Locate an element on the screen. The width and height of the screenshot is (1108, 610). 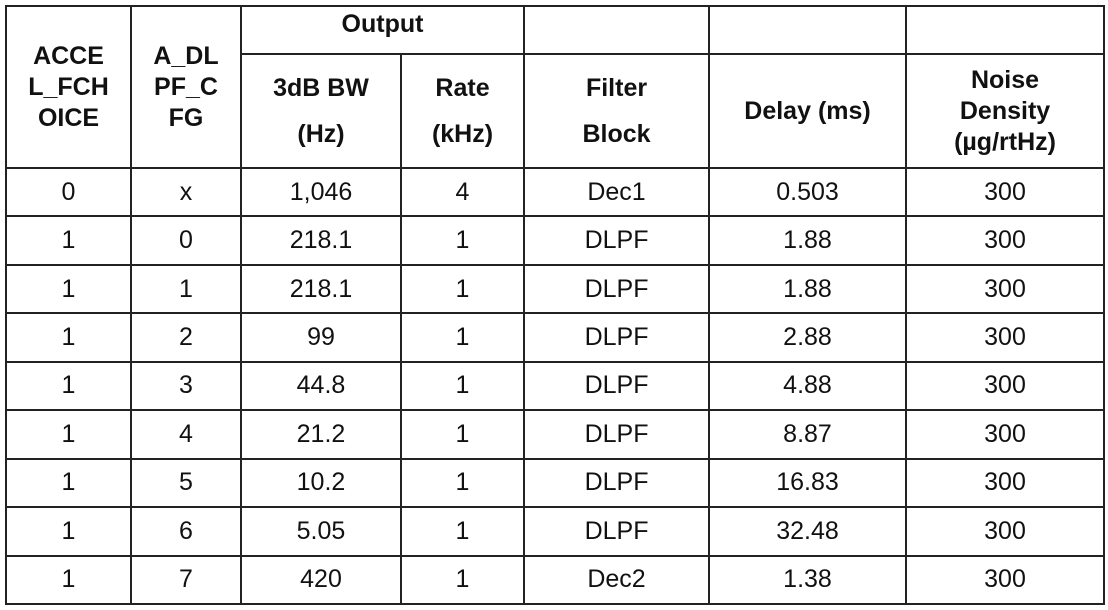
header-rate: Rate (kHz) is located at coordinates (462, 111).